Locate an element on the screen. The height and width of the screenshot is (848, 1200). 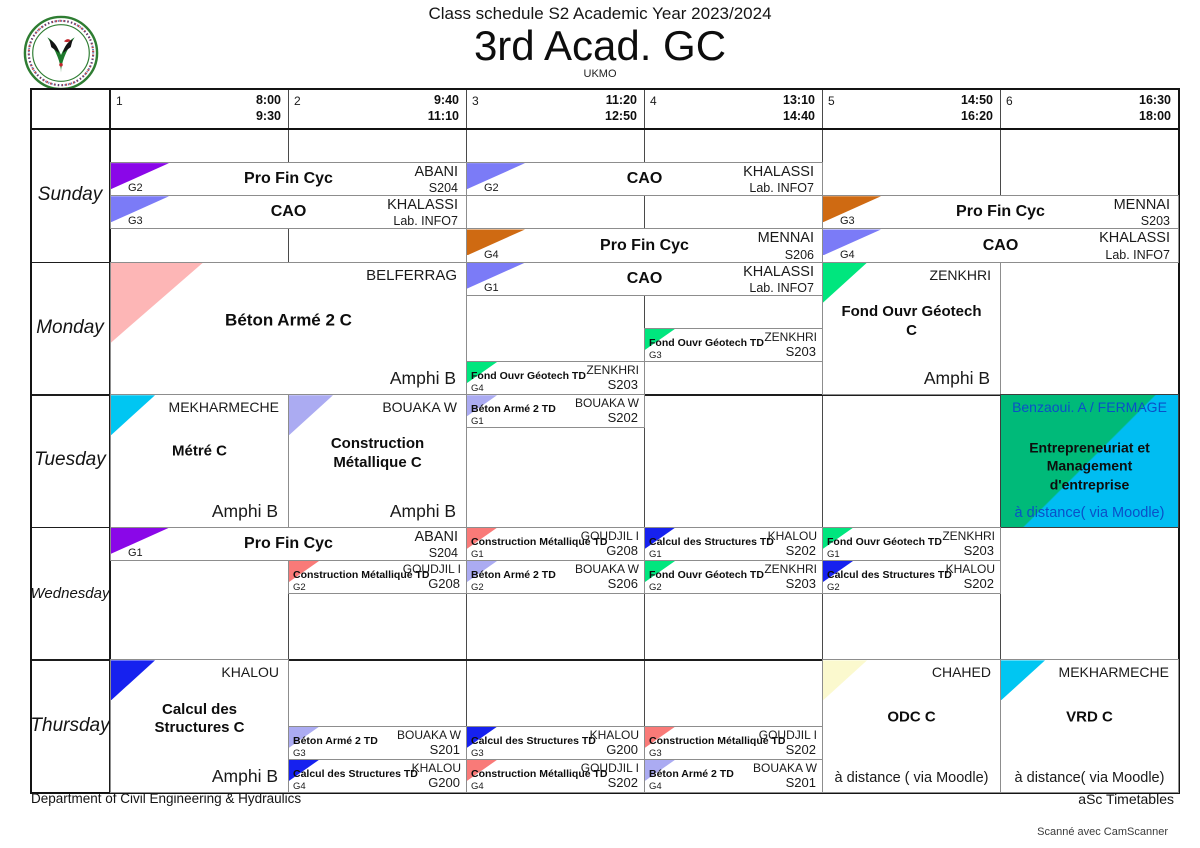
schedule-entry: G2 Pro Fin Cyc ABANI S204 is located at coordinates (288, 179).